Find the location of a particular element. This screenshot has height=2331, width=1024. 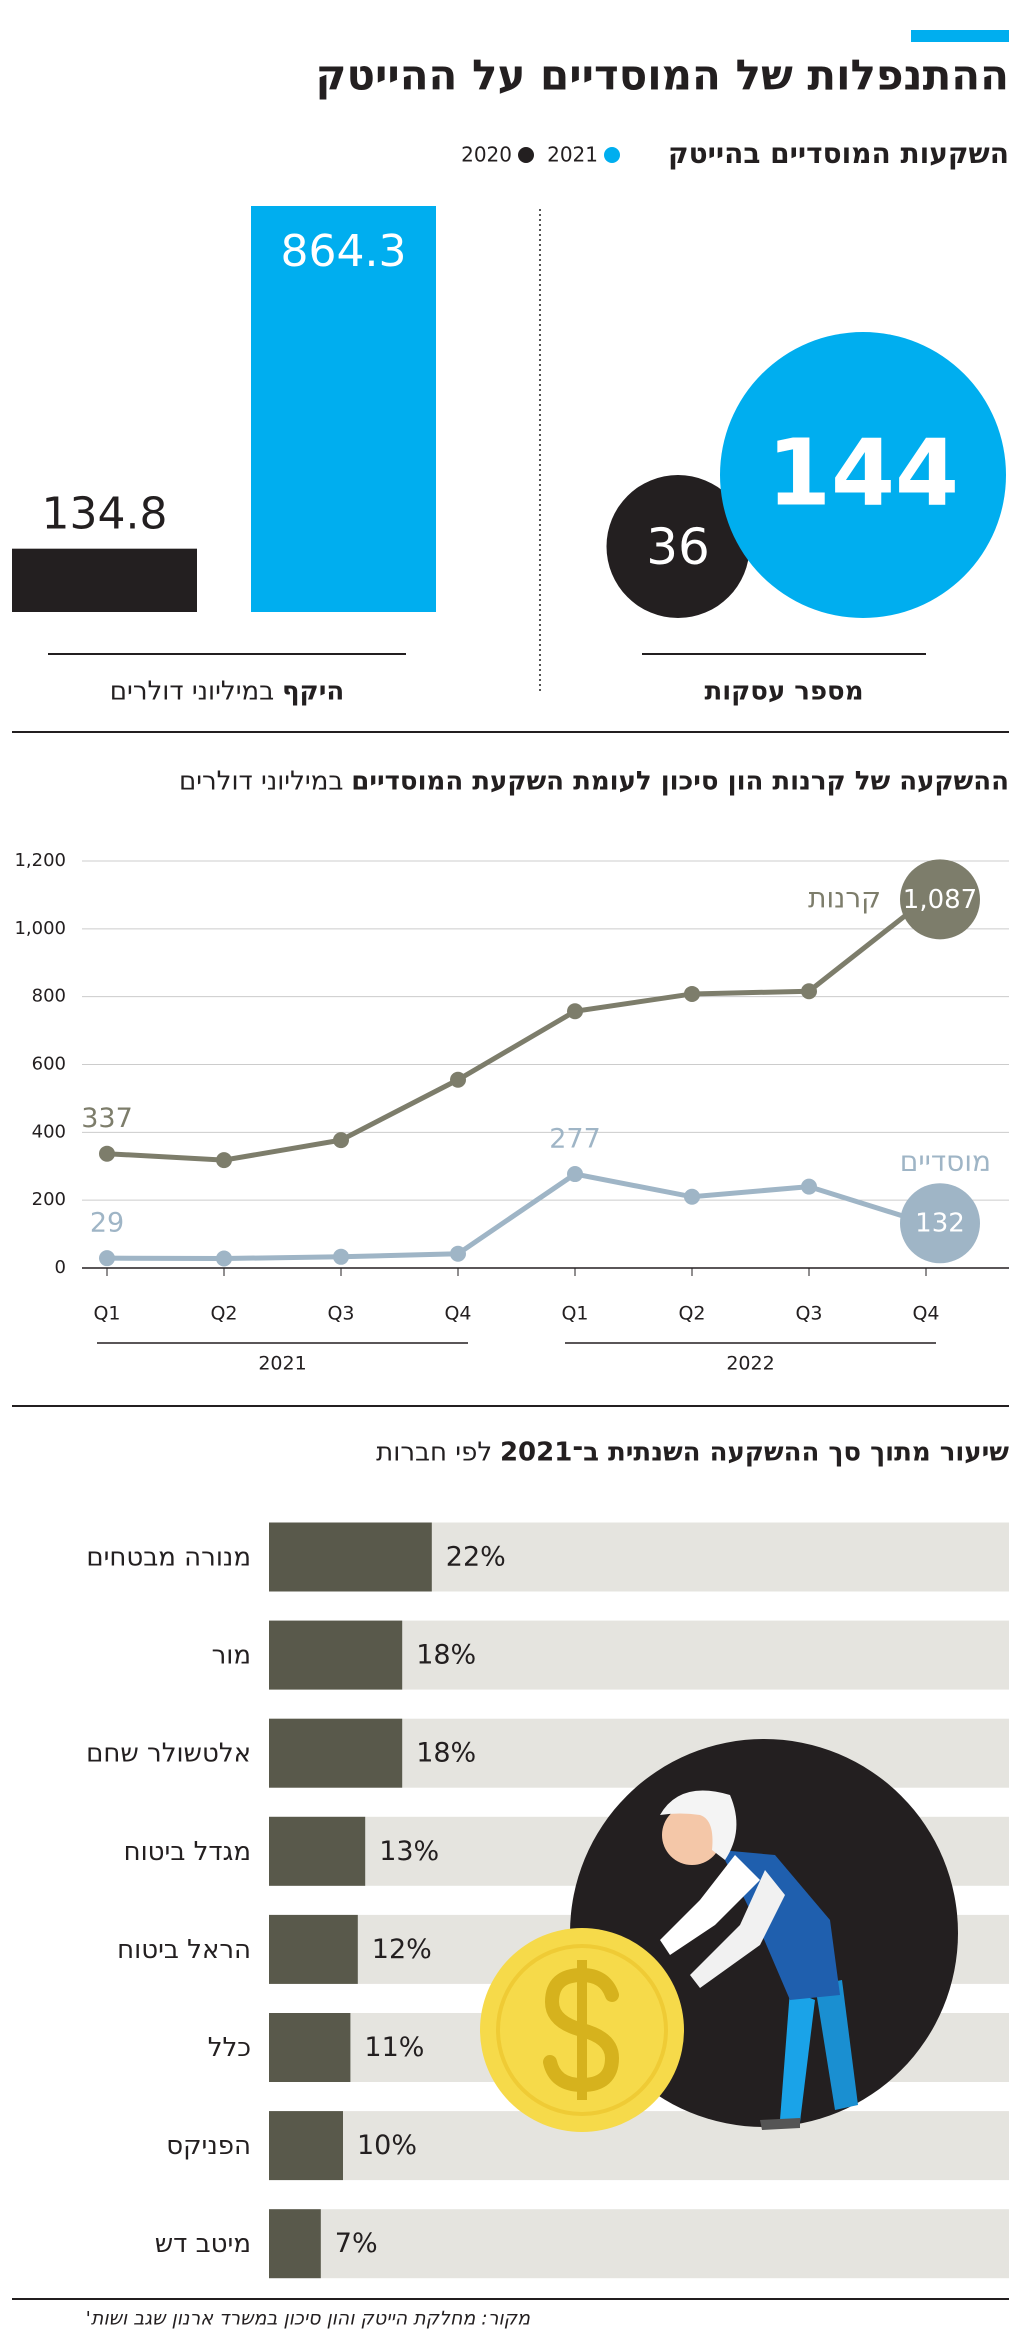

y-tick-label: 200 is located at coordinates (49, 1199).